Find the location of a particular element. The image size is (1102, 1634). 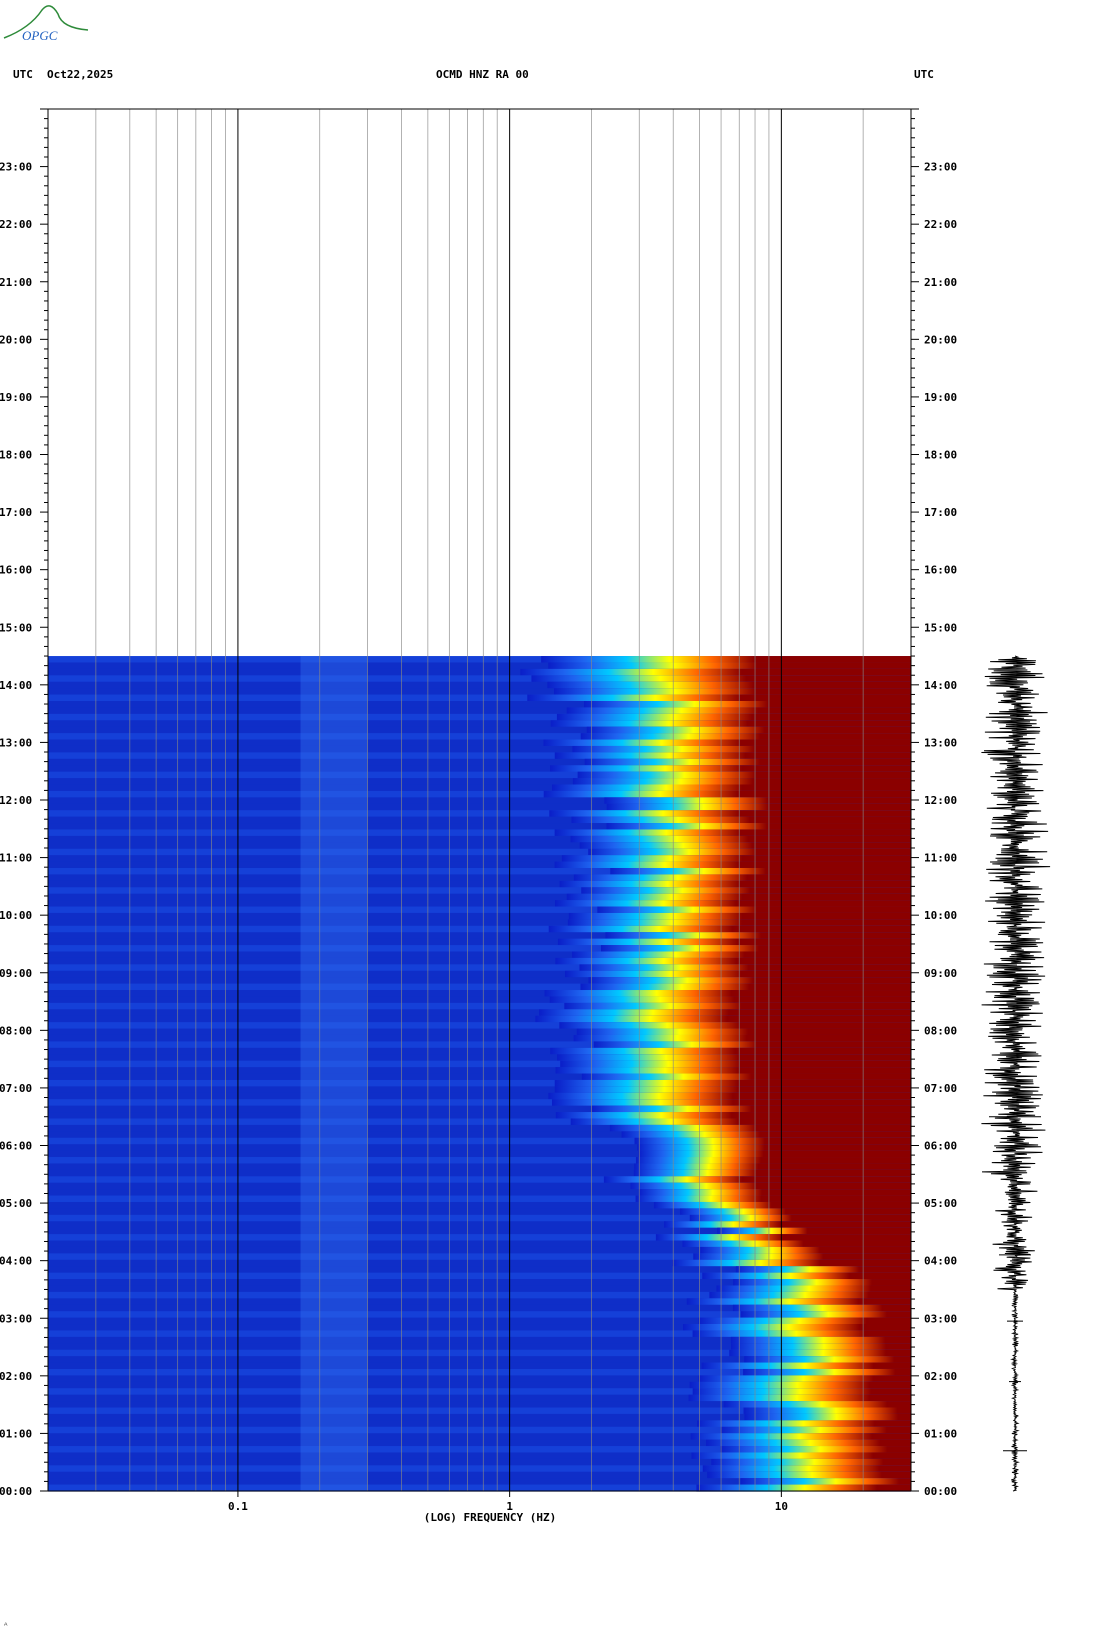

time-tick-label-left: 05:00 is located at coordinates (16, 1203).